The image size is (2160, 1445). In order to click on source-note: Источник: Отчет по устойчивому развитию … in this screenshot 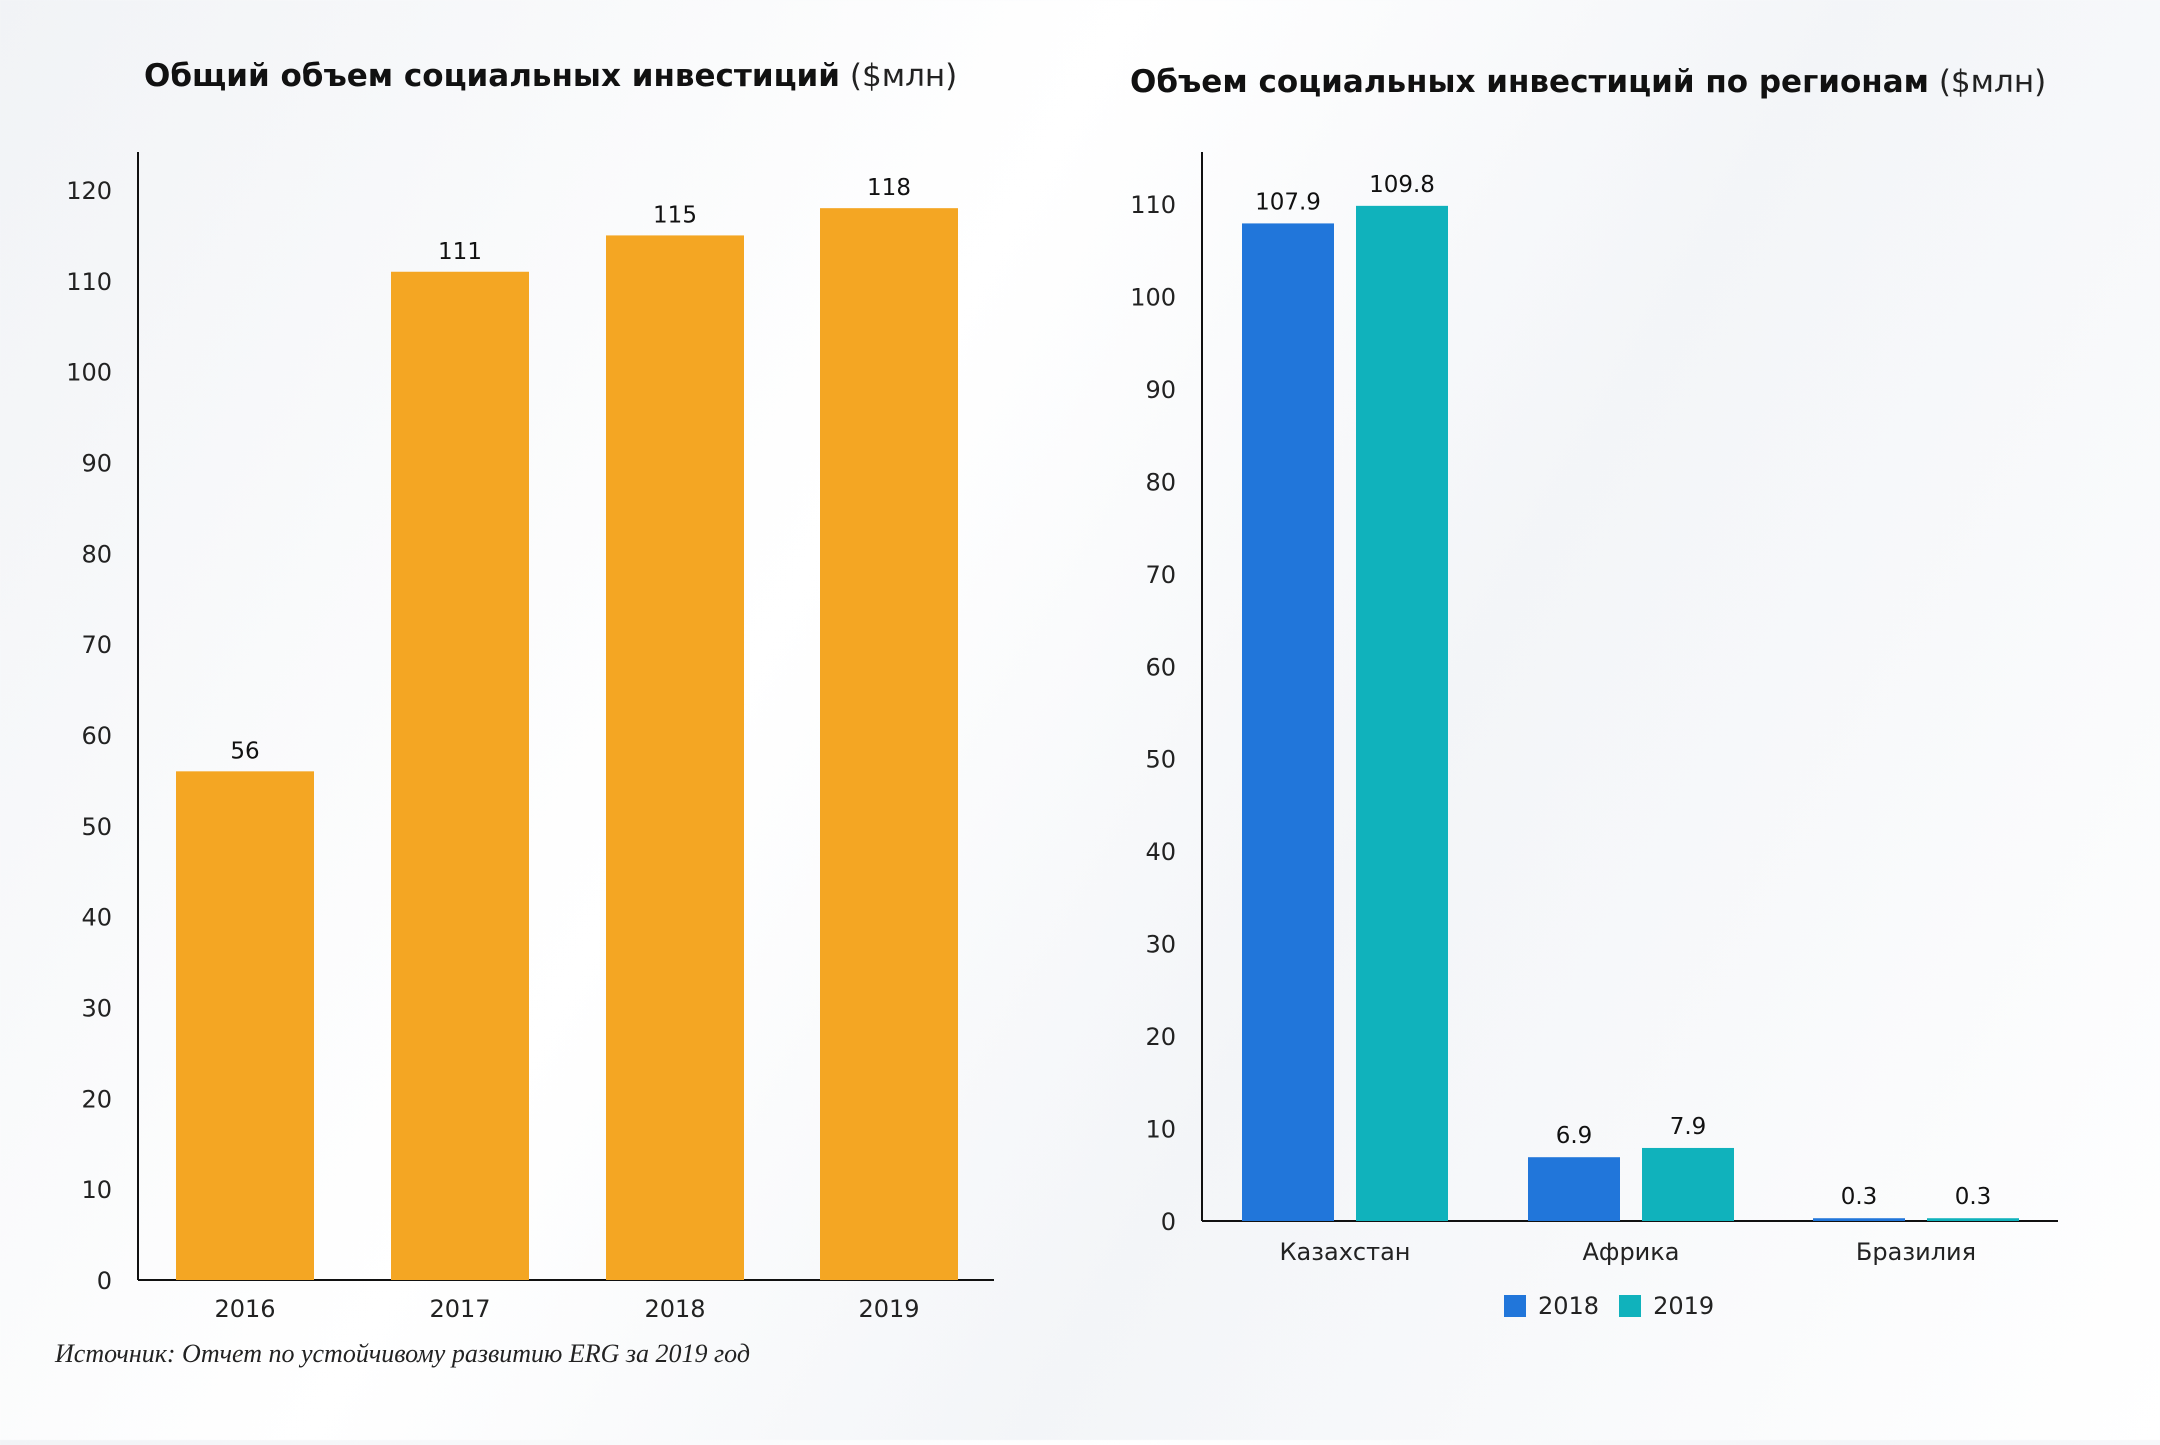, I will do `click(402, 1353)`.